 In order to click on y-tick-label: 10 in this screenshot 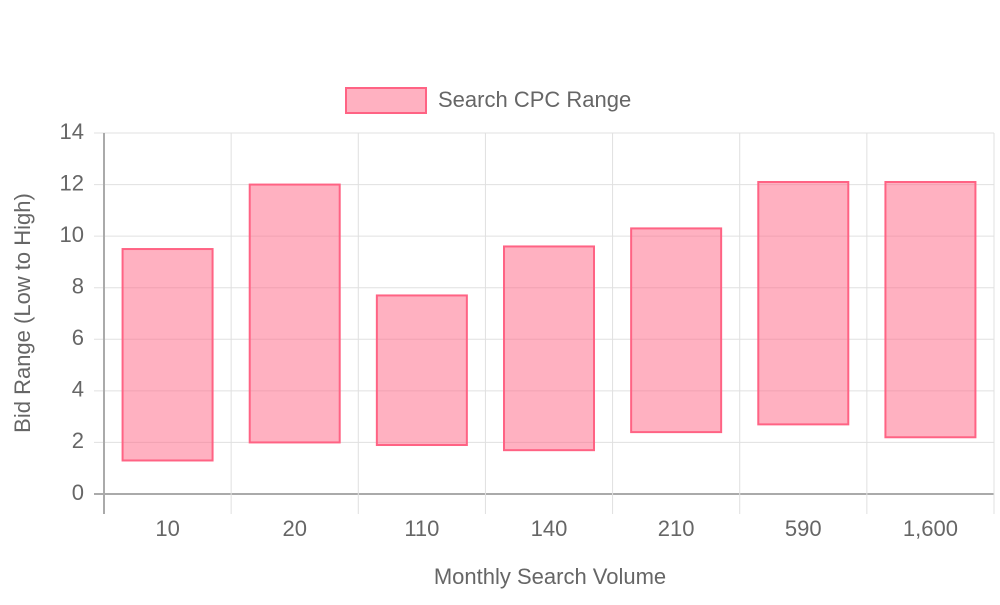, I will do `click(72, 234)`.